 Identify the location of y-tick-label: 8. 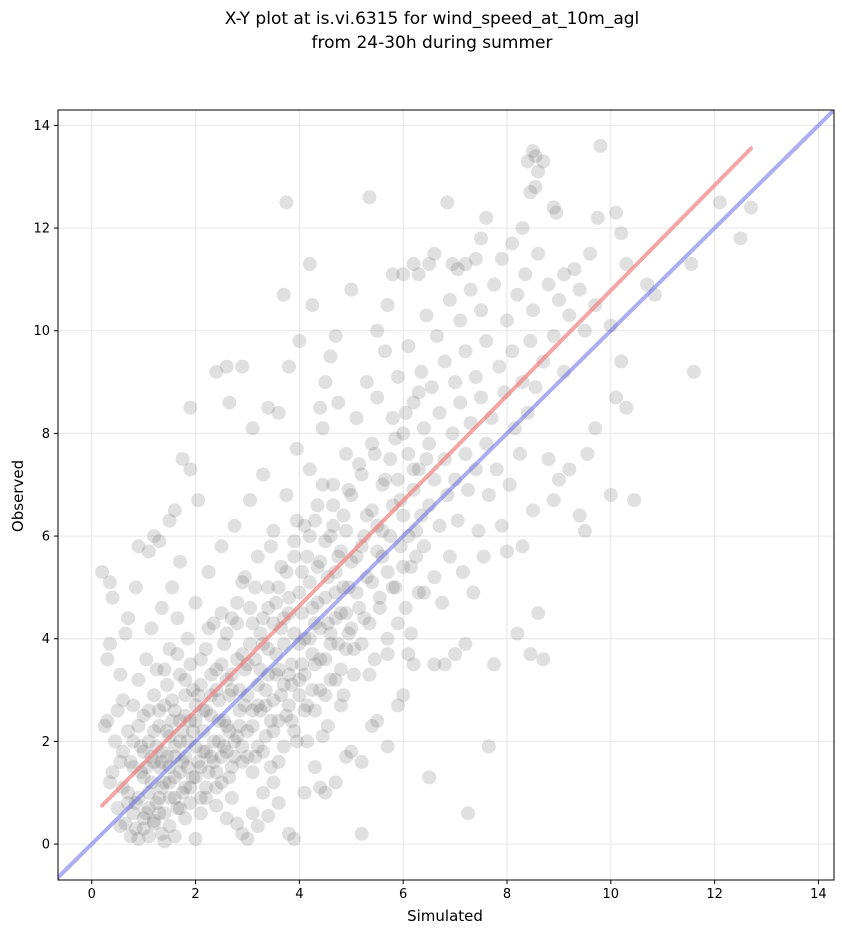
(46, 434).